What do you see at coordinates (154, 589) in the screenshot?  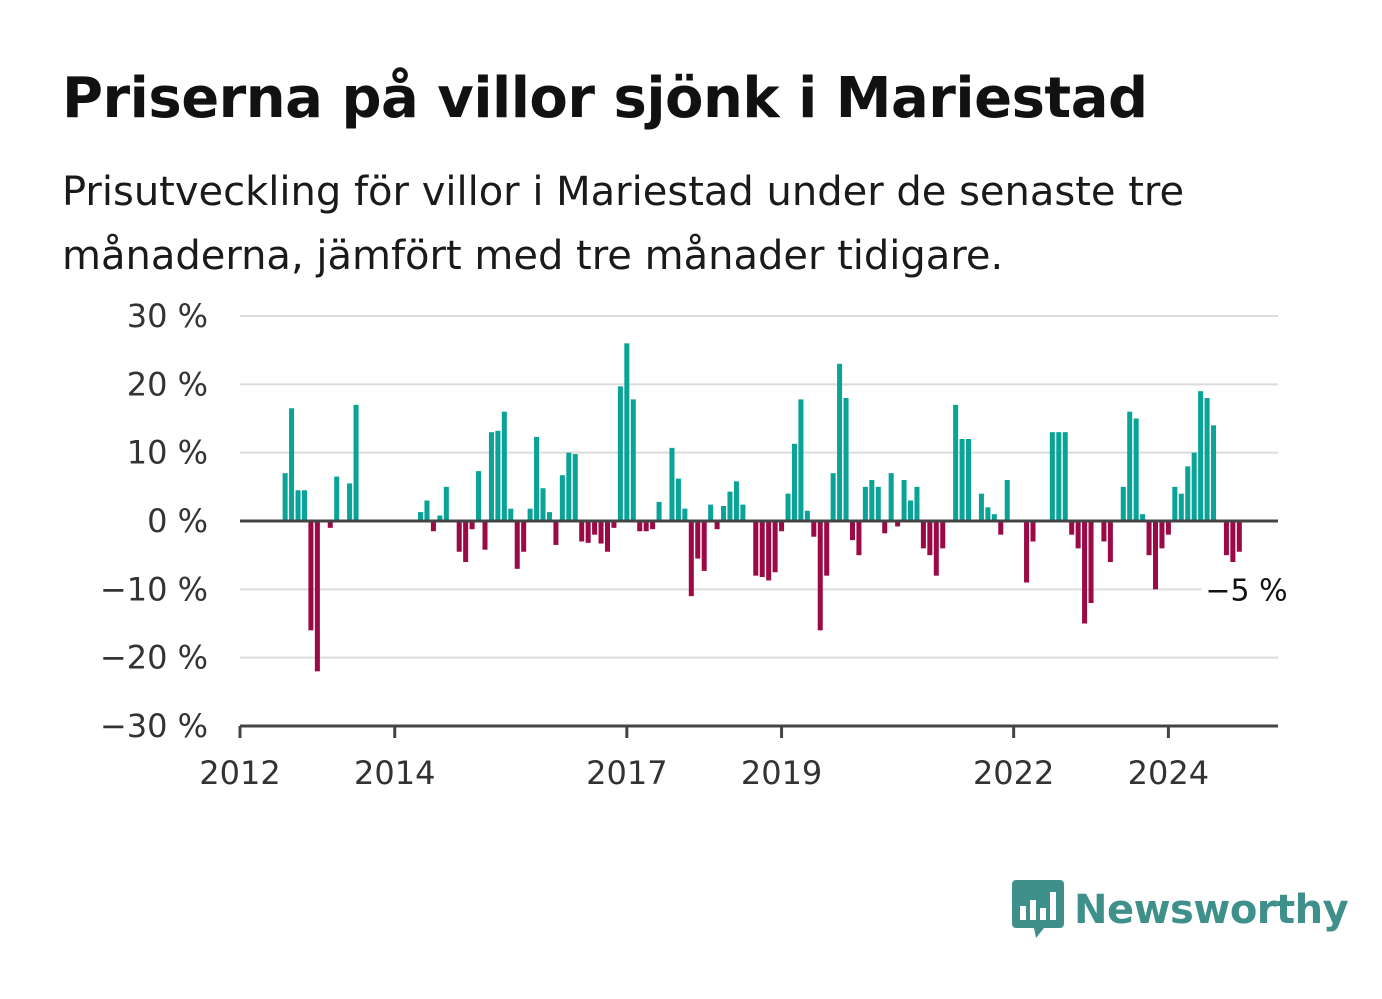 I see `y-tick-label: −10 %` at bounding box center [154, 589].